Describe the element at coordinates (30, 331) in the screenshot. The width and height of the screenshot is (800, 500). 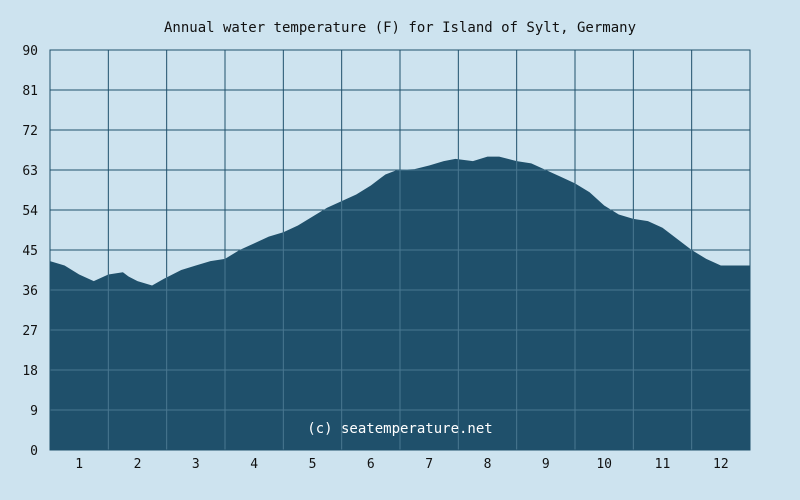
I see `y-tick-label: 27` at that location.